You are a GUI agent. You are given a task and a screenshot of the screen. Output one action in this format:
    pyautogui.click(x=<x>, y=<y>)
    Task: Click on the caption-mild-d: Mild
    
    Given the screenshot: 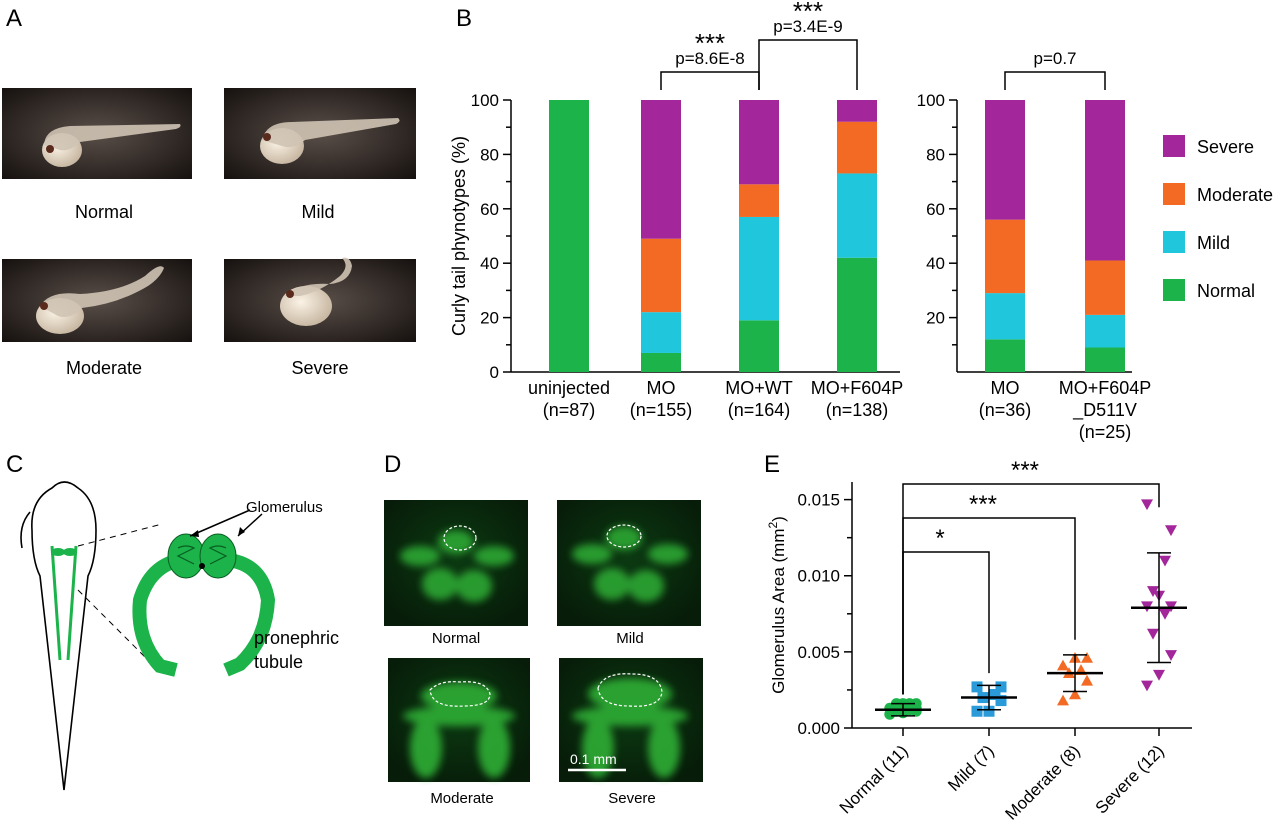 What is the action you would take?
    pyautogui.click(x=630, y=638)
    